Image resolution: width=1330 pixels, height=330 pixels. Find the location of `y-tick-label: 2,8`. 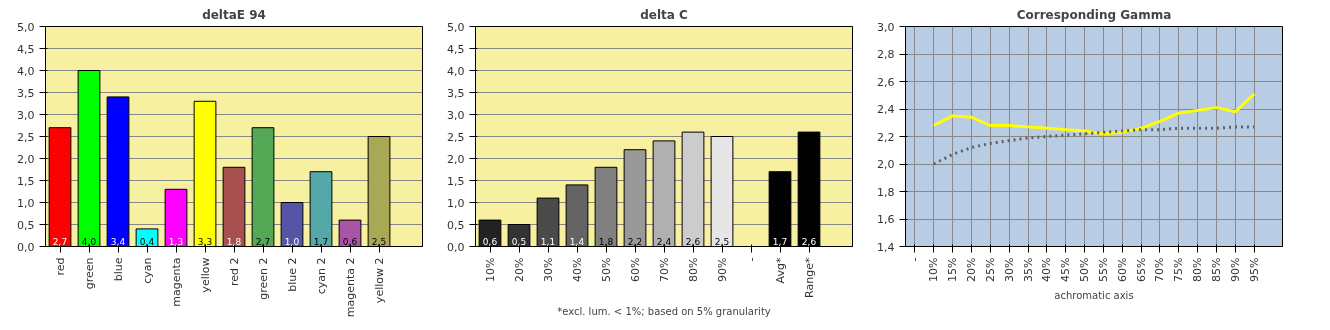

y-tick-label: 2,8 is located at coordinates (886, 54).